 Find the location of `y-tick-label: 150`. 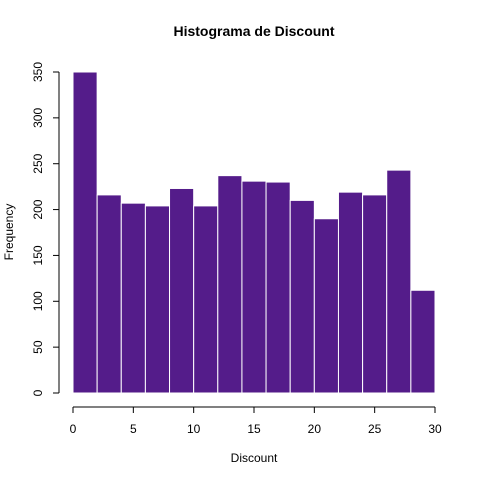

y-tick-label: 150 is located at coordinates (38, 255).